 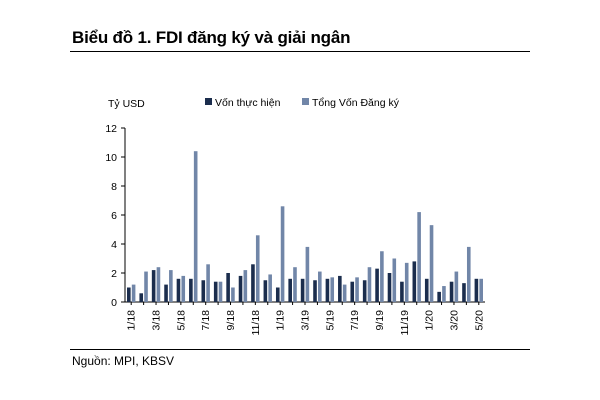 I want to click on x-tick-label: 7/19, so click(x=355, y=320).